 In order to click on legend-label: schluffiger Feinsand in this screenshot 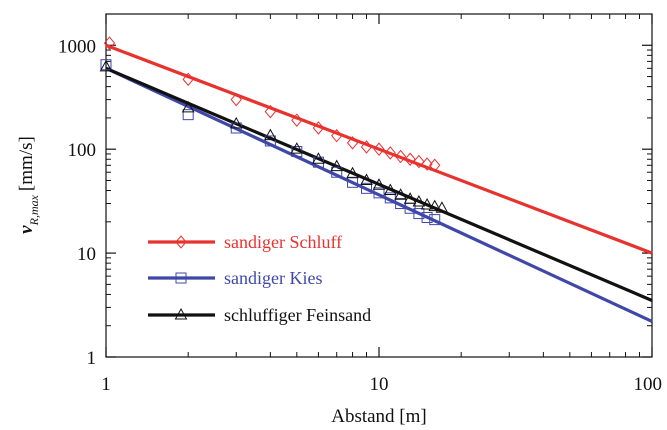, I will do `click(297, 315)`.